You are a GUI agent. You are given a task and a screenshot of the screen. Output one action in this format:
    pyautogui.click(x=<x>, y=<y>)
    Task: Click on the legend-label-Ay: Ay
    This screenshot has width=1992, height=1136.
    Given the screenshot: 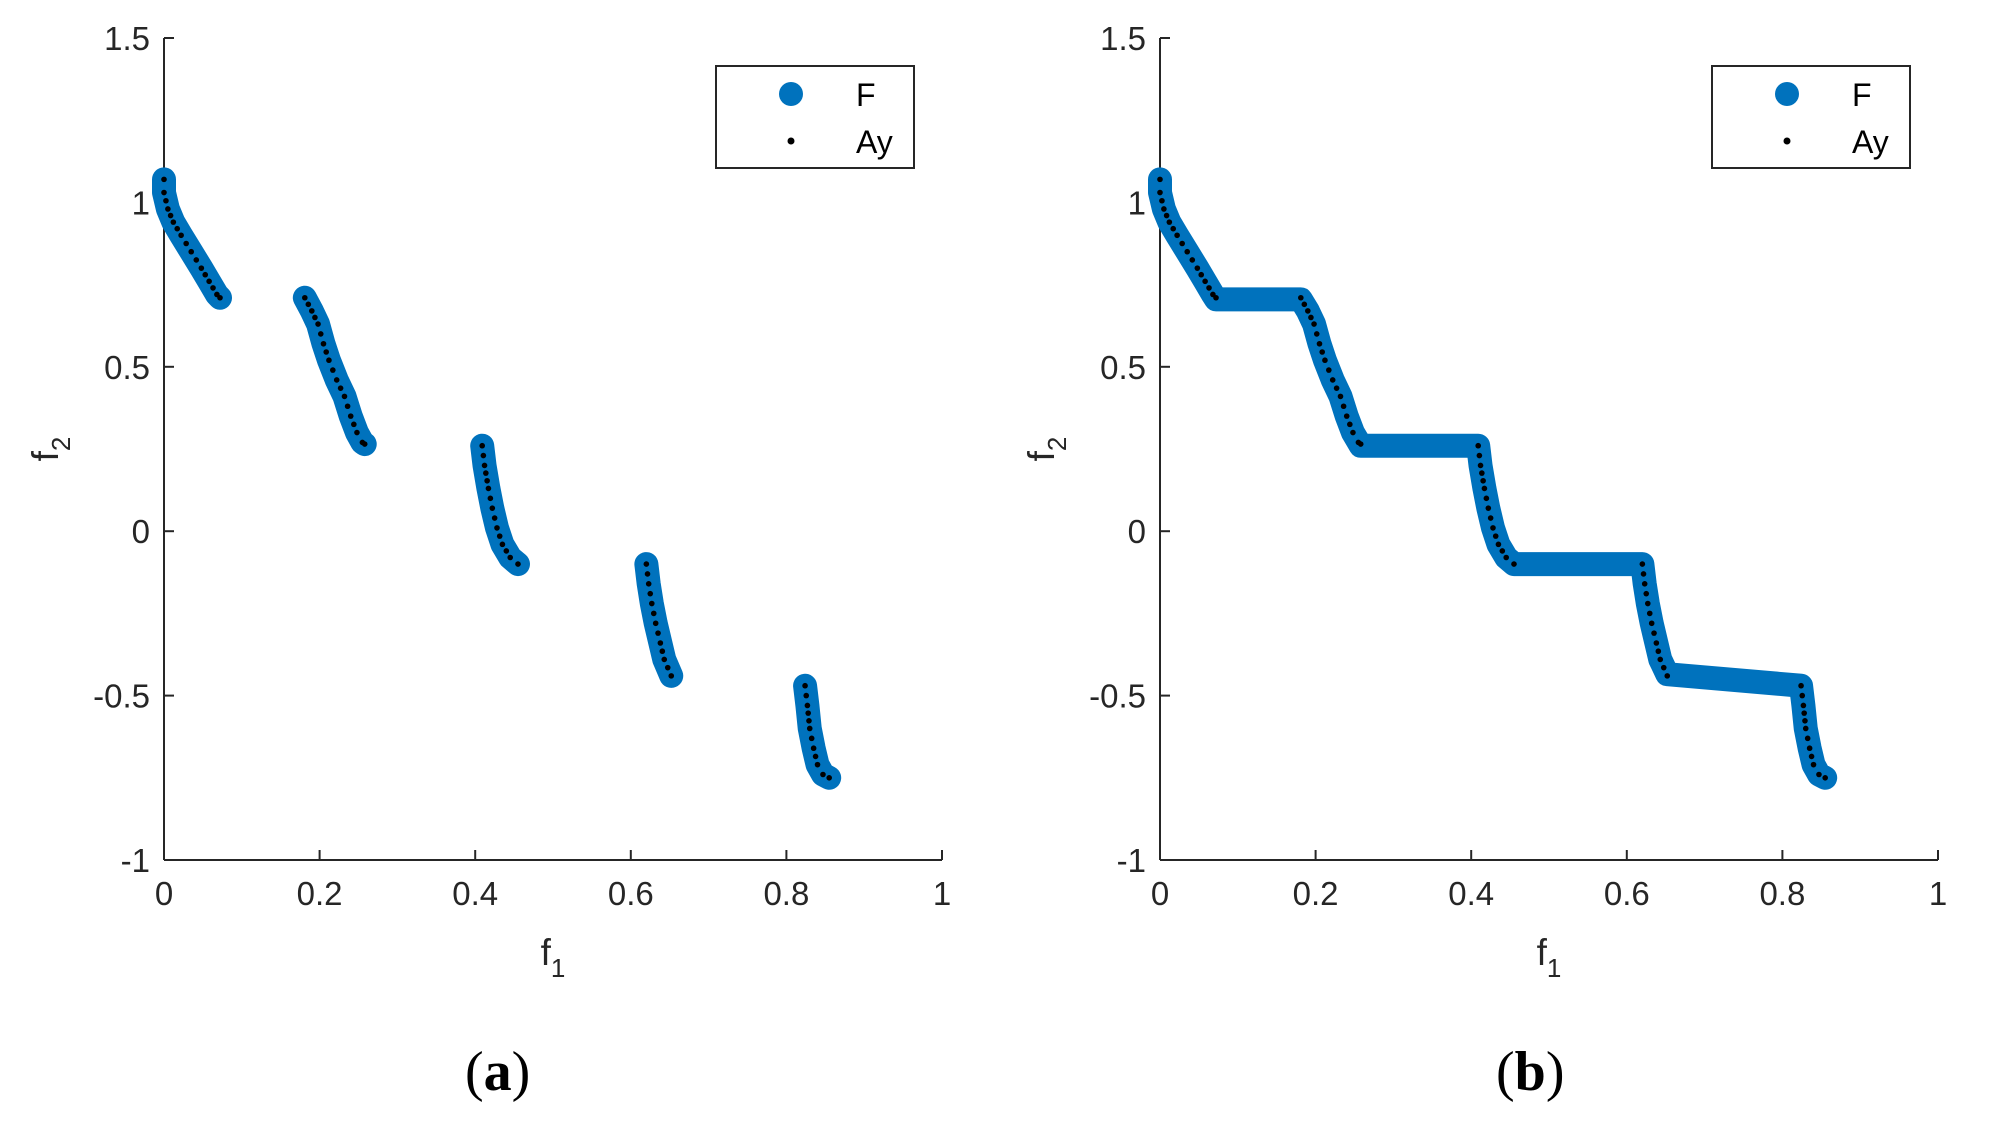 What is the action you would take?
    pyautogui.click(x=1870, y=142)
    